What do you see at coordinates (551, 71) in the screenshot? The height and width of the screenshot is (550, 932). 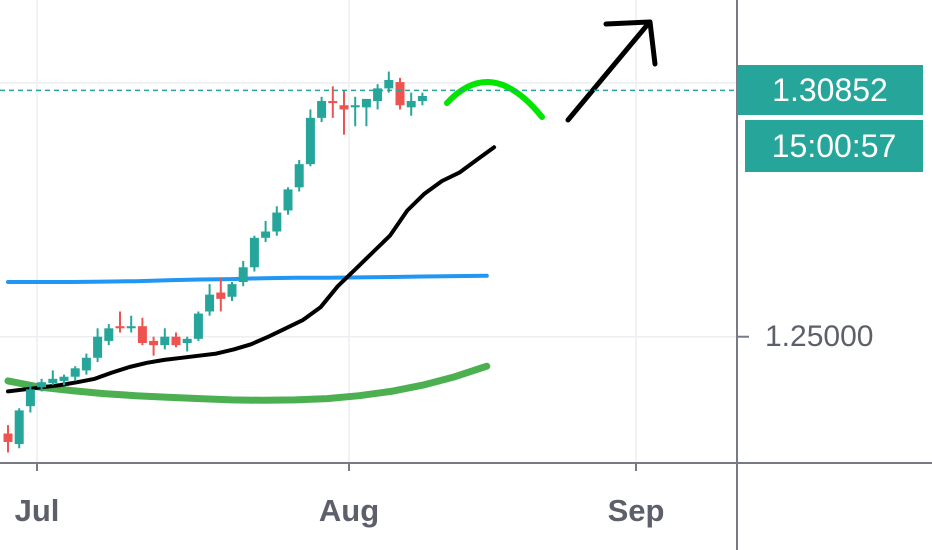 I see `projection-drawings` at bounding box center [551, 71].